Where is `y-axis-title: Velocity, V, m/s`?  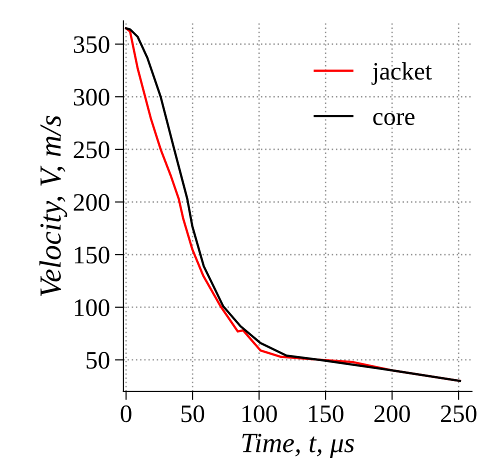
y-axis-title: Velocity, V, m/s is located at coordinates (53, 206).